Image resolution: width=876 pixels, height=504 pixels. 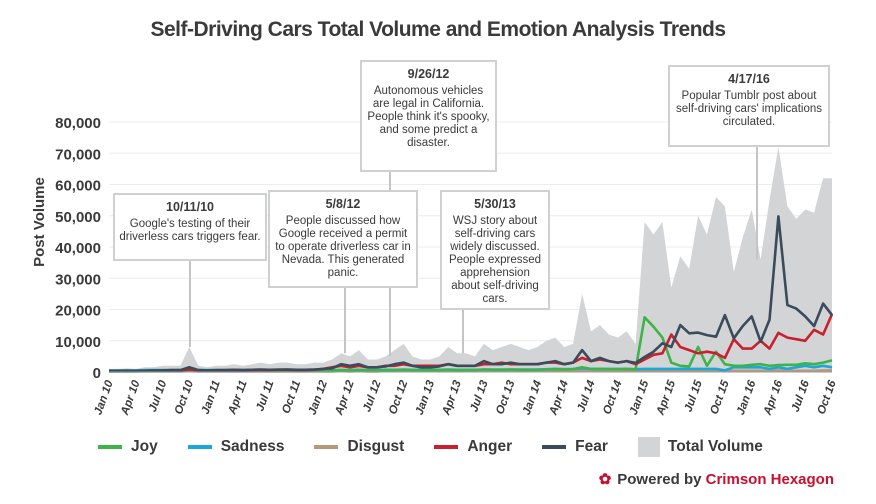 I want to click on y-axis-label: Post Volume, so click(x=39, y=222).